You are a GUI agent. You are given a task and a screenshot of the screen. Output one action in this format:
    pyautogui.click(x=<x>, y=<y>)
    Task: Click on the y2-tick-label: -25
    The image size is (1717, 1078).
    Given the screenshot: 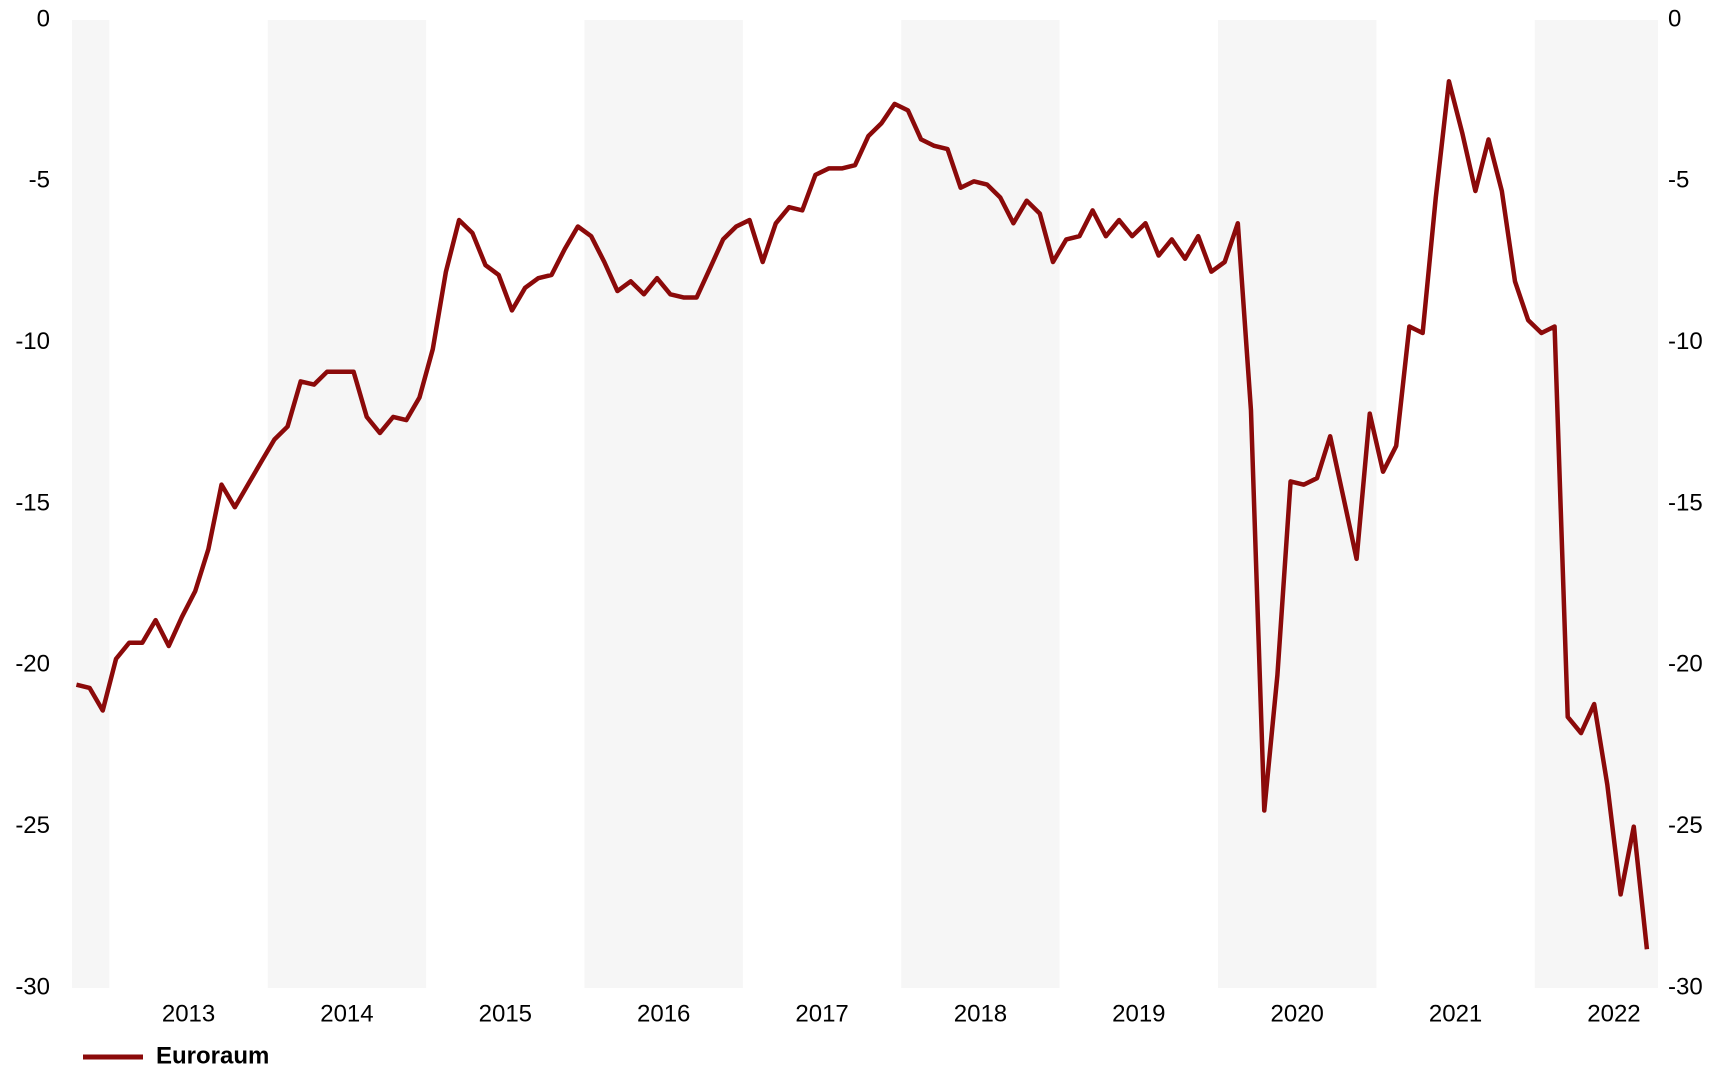 What is the action you would take?
    pyautogui.click(x=1685, y=825)
    